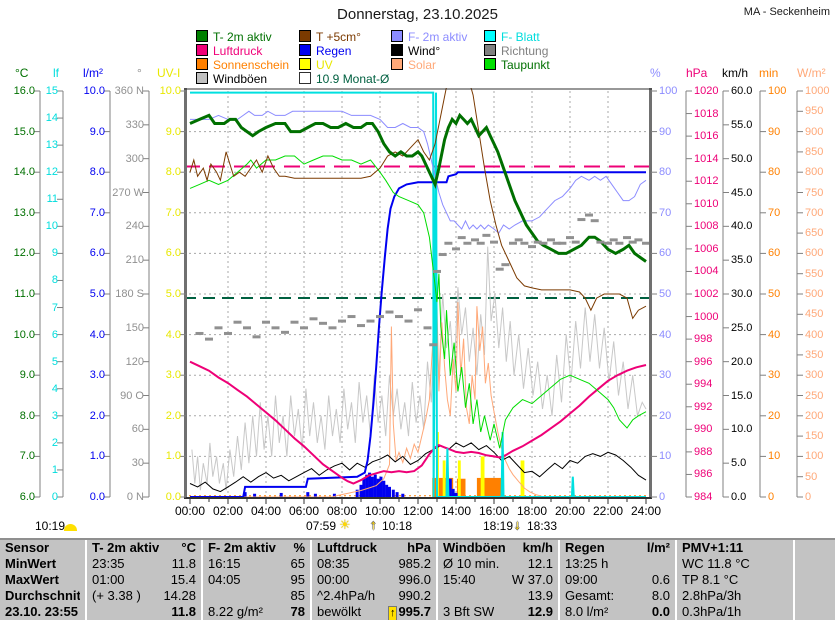  Describe the element at coordinates (342, 511) in the screenshot. I see `time-label-0800: 08:00` at that location.